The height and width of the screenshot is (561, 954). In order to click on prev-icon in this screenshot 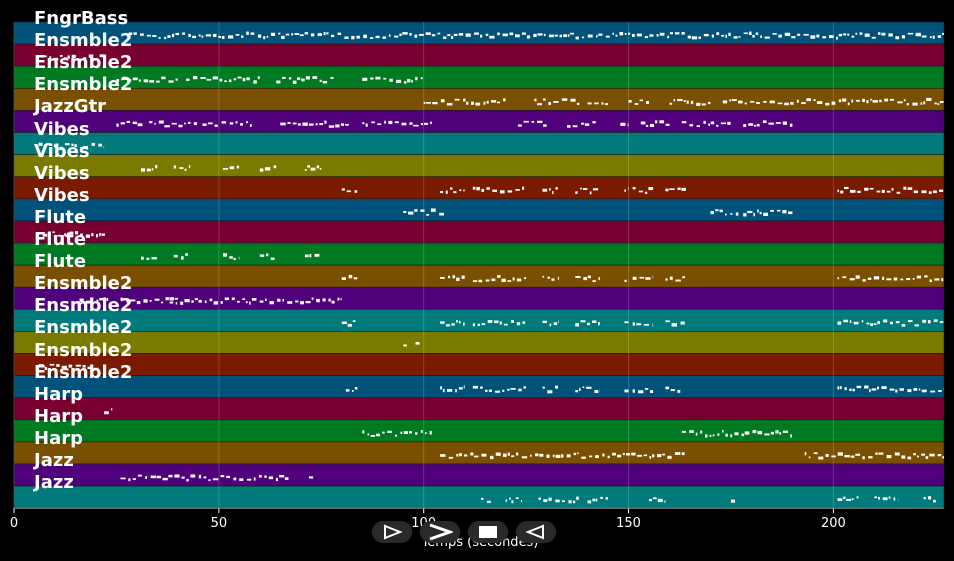, I will do `click(534, 532)`.